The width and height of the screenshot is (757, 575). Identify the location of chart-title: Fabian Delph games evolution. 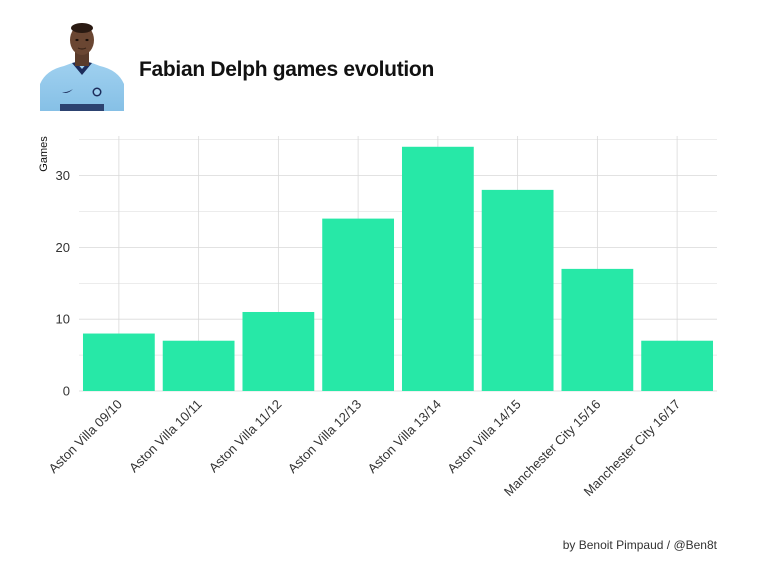
(286, 69).